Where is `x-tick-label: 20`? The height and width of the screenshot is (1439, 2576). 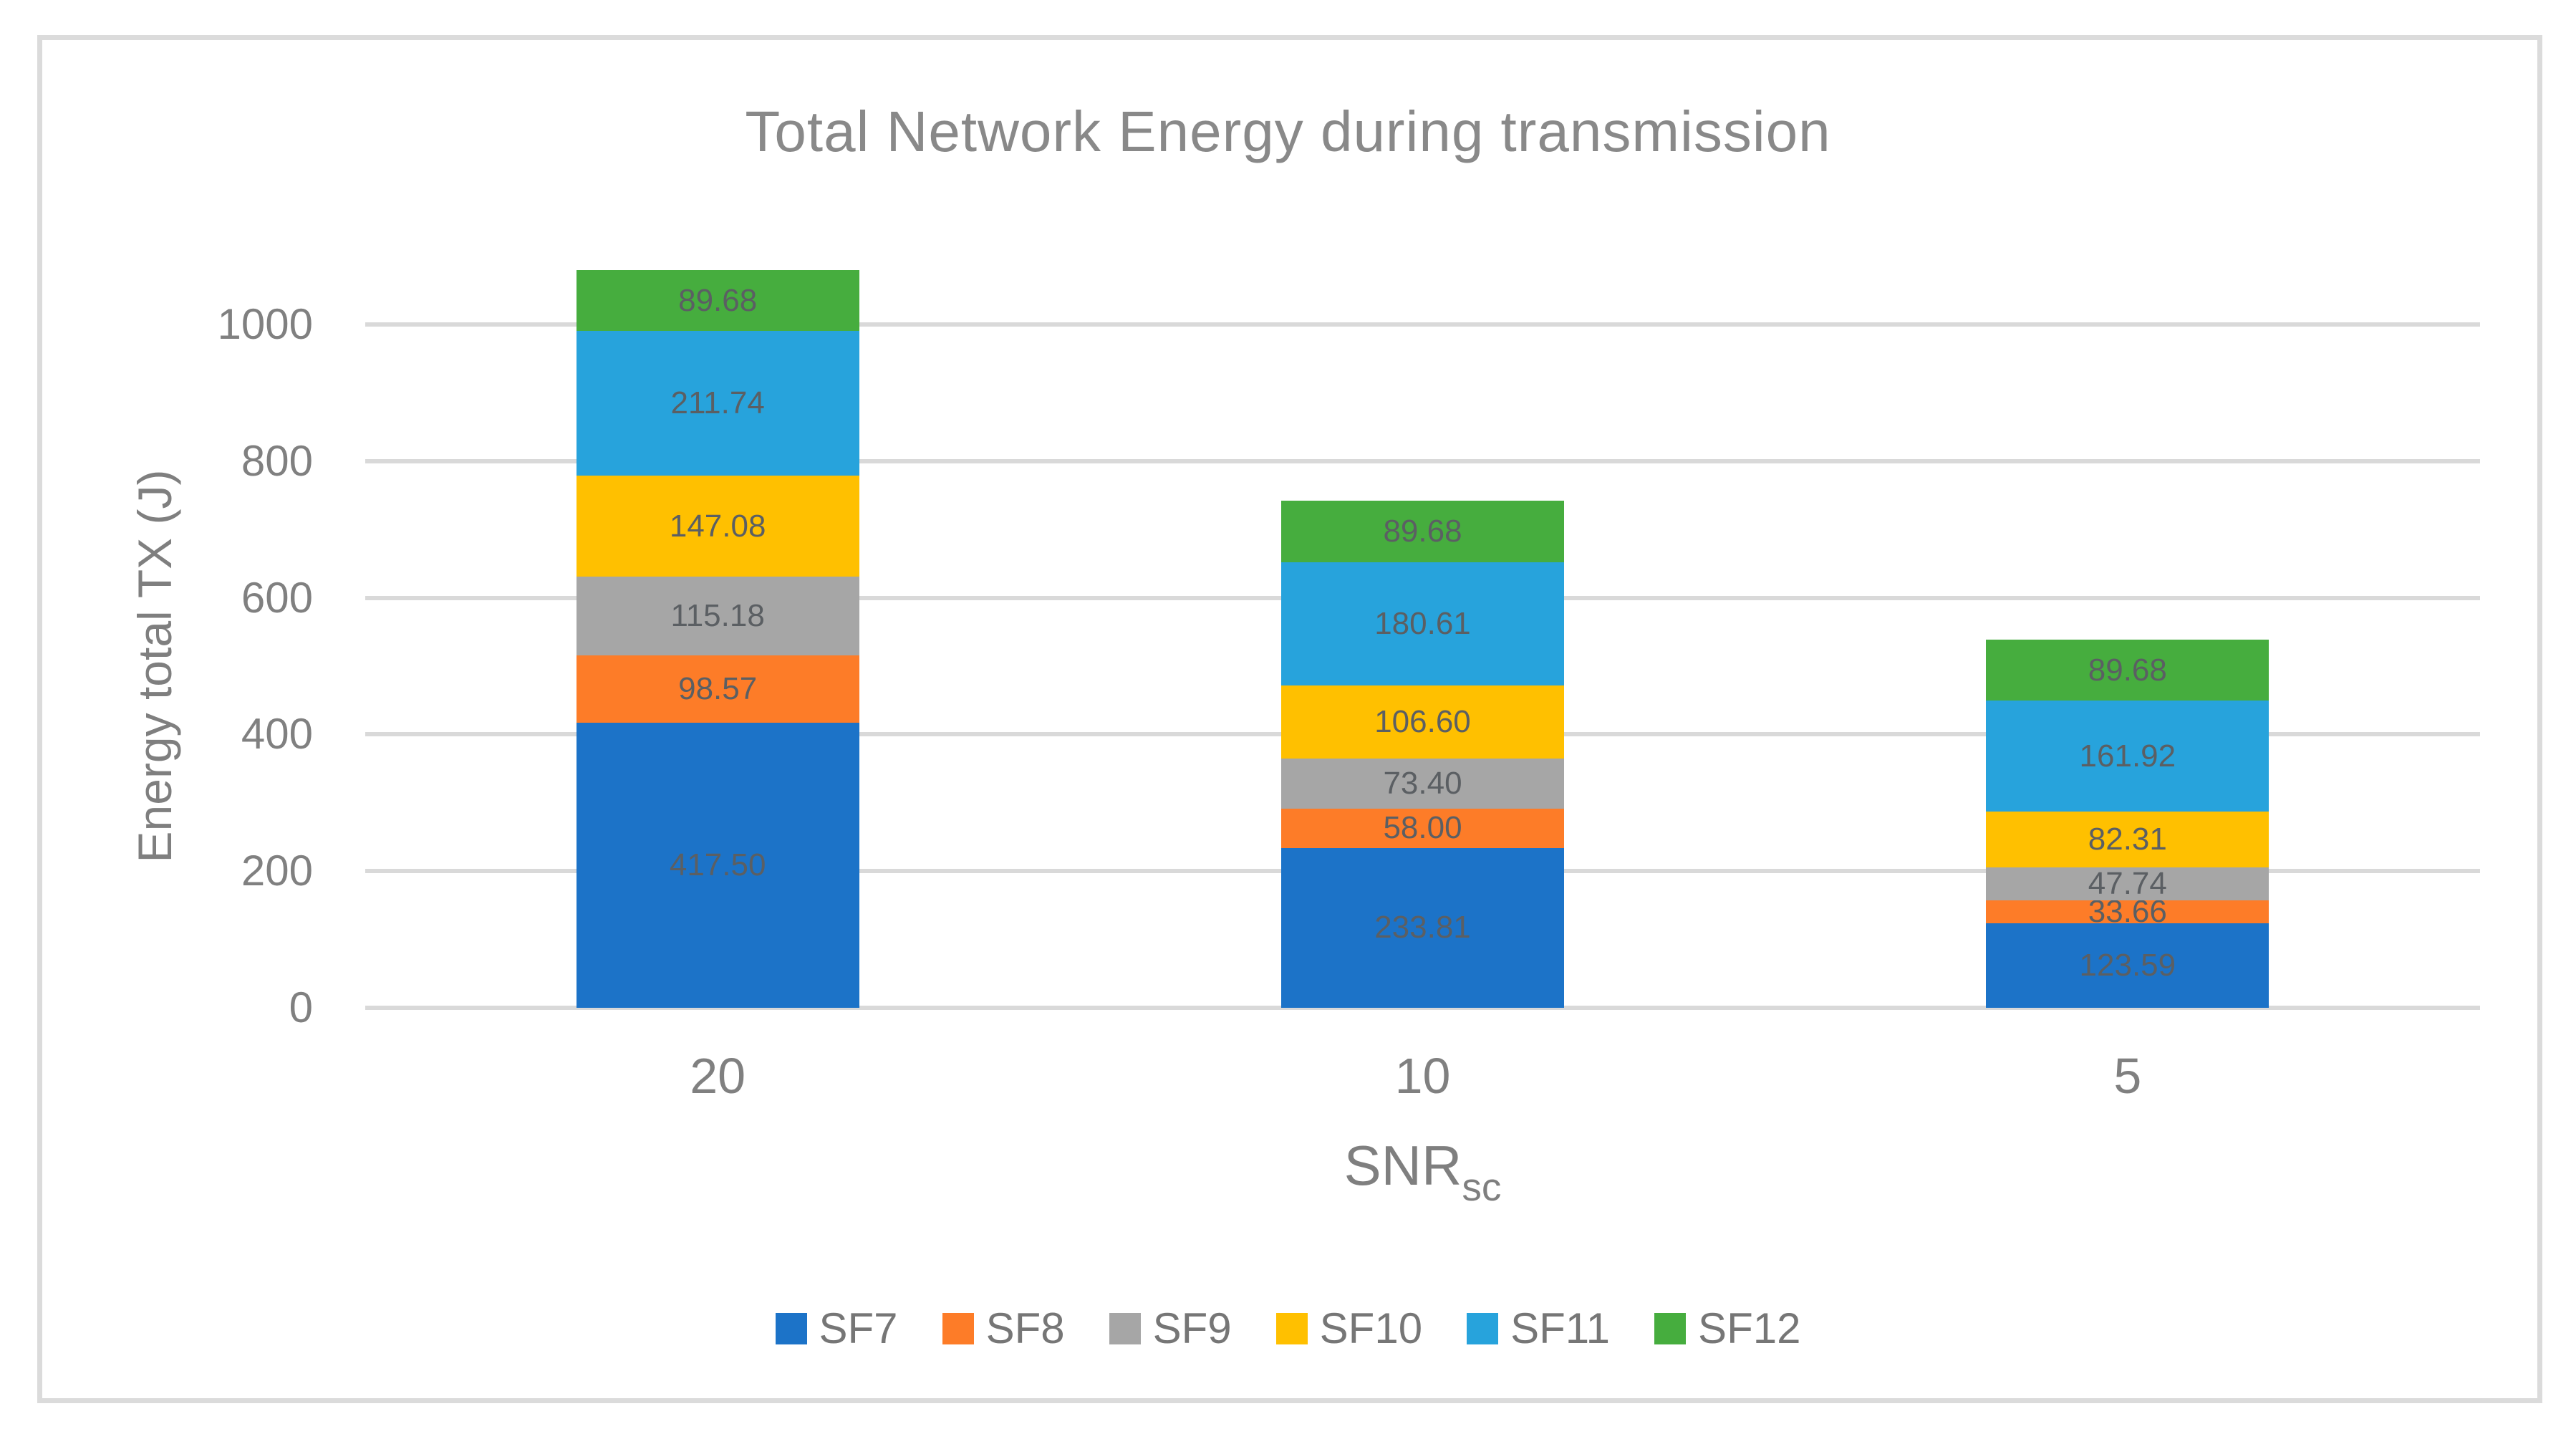
x-tick-label: 20 is located at coordinates (718, 1076).